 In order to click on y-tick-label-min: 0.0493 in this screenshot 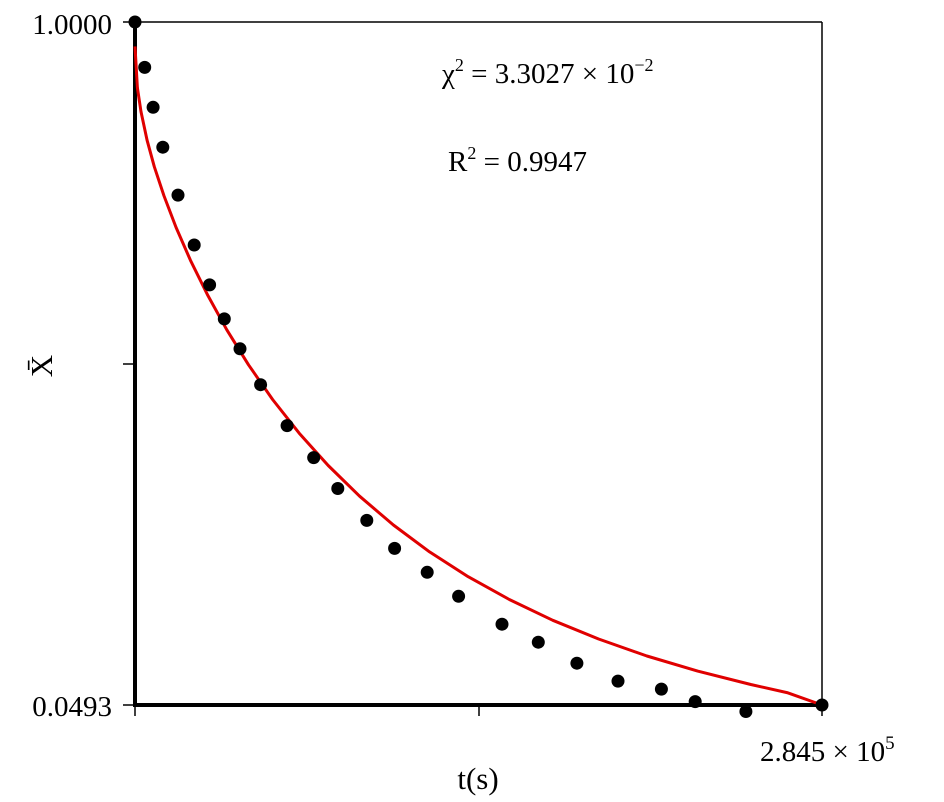, I will do `click(72, 707)`.